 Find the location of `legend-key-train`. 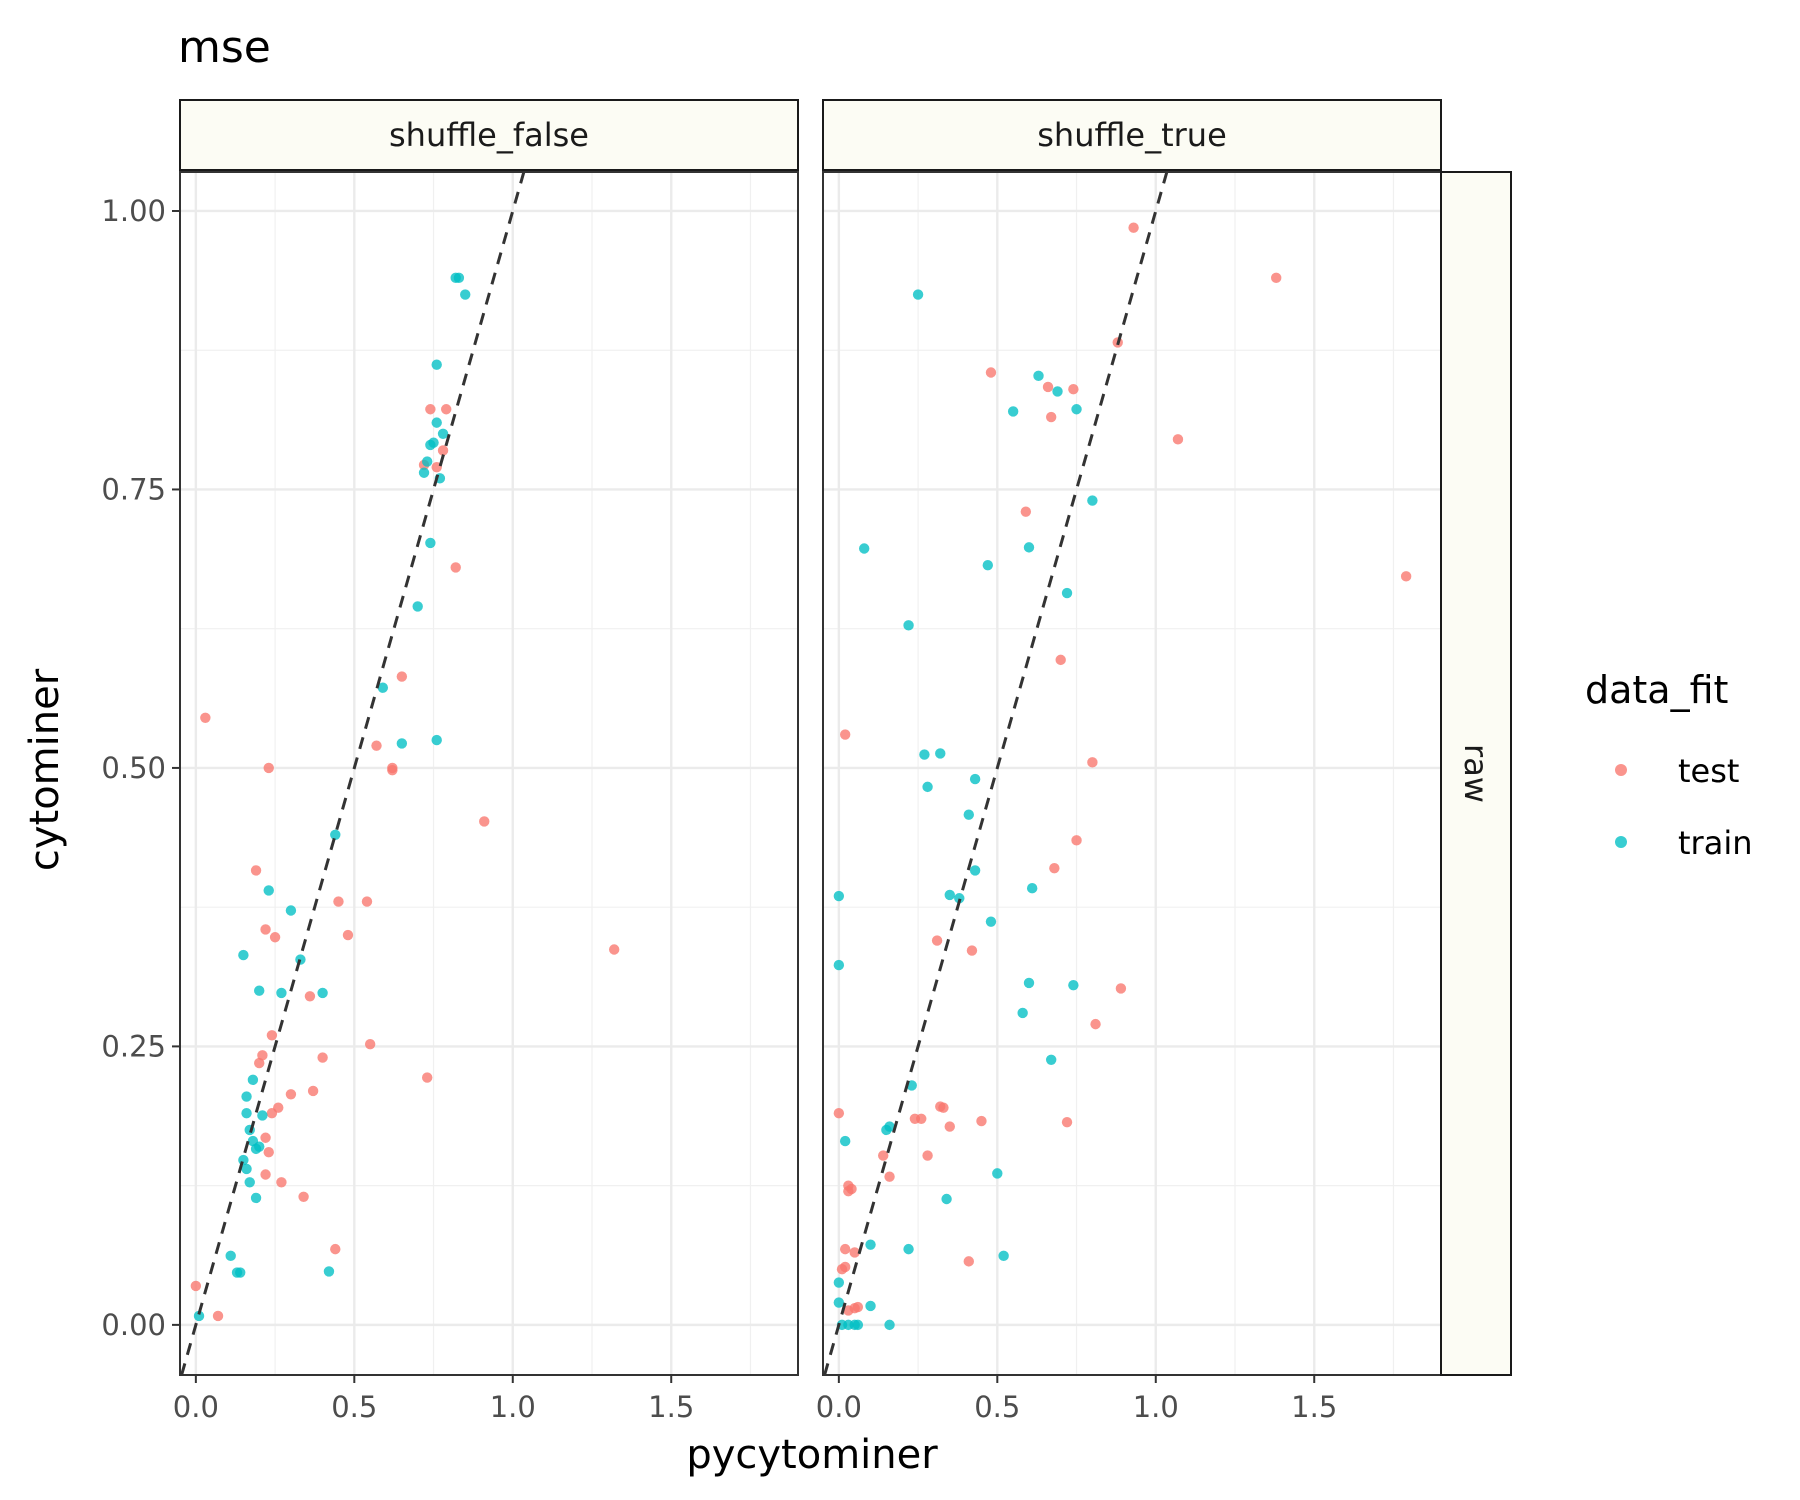

legend-key-train is located at coordinates (1621, 842).